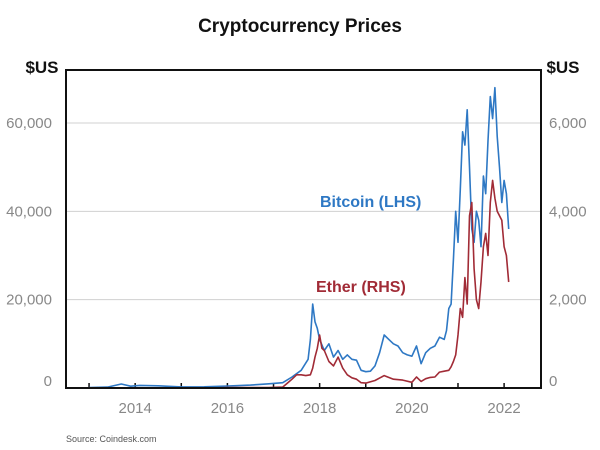 The width and height of the screenshot is (600, 450). Describe the element at coordinates (553, 381) in the screenshot. I see `right-y-tick-label: 0` at that location.